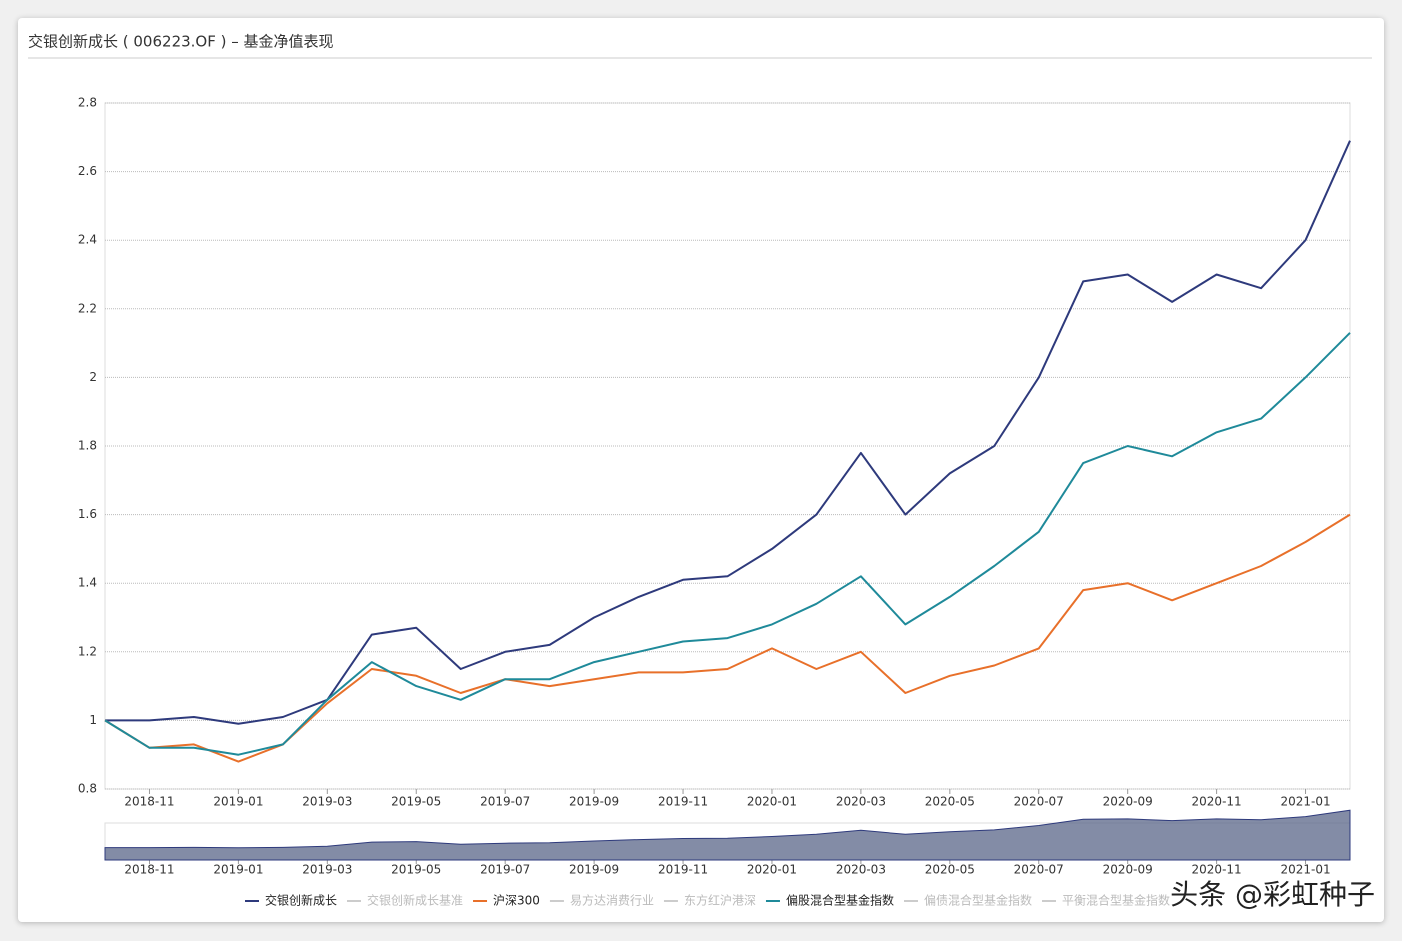 The image size is (1402, 941). What do you see at coordinates (505, 870) in the screenshot?
I see `navigator-tick-label: 2019-07` at bounding box center [505, 870].